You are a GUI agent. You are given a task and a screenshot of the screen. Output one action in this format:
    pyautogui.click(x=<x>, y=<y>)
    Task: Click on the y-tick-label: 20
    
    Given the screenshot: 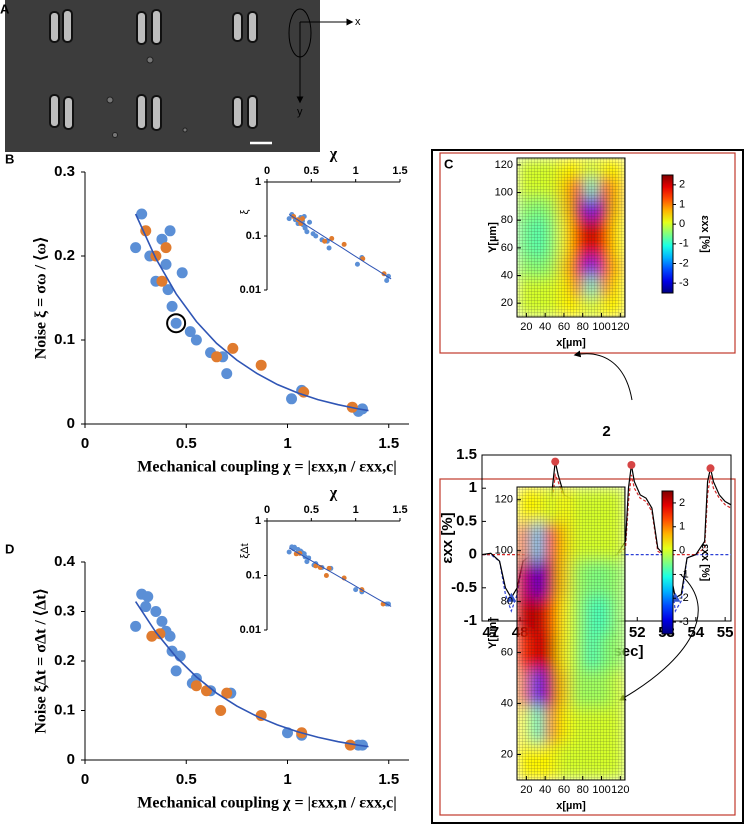 What is the action you would take?
    pyautogui.click(x=507, y=754)
    